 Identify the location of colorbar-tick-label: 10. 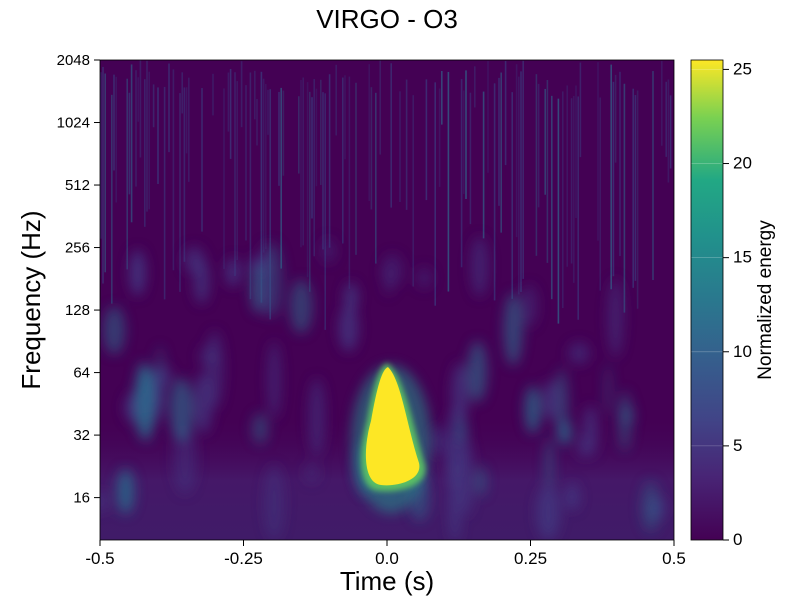
(742, 351).